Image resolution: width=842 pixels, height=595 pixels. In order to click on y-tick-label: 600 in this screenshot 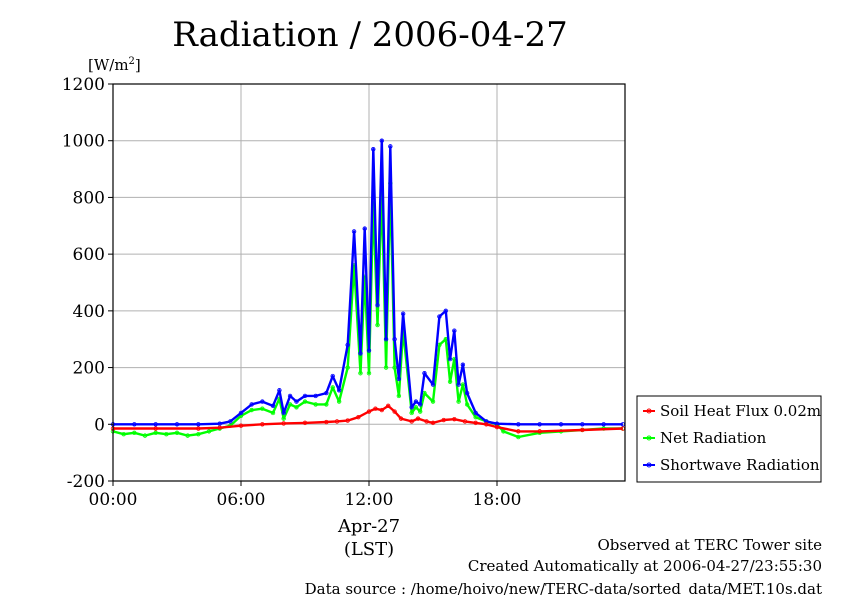, I will do `click(89, 255)`.